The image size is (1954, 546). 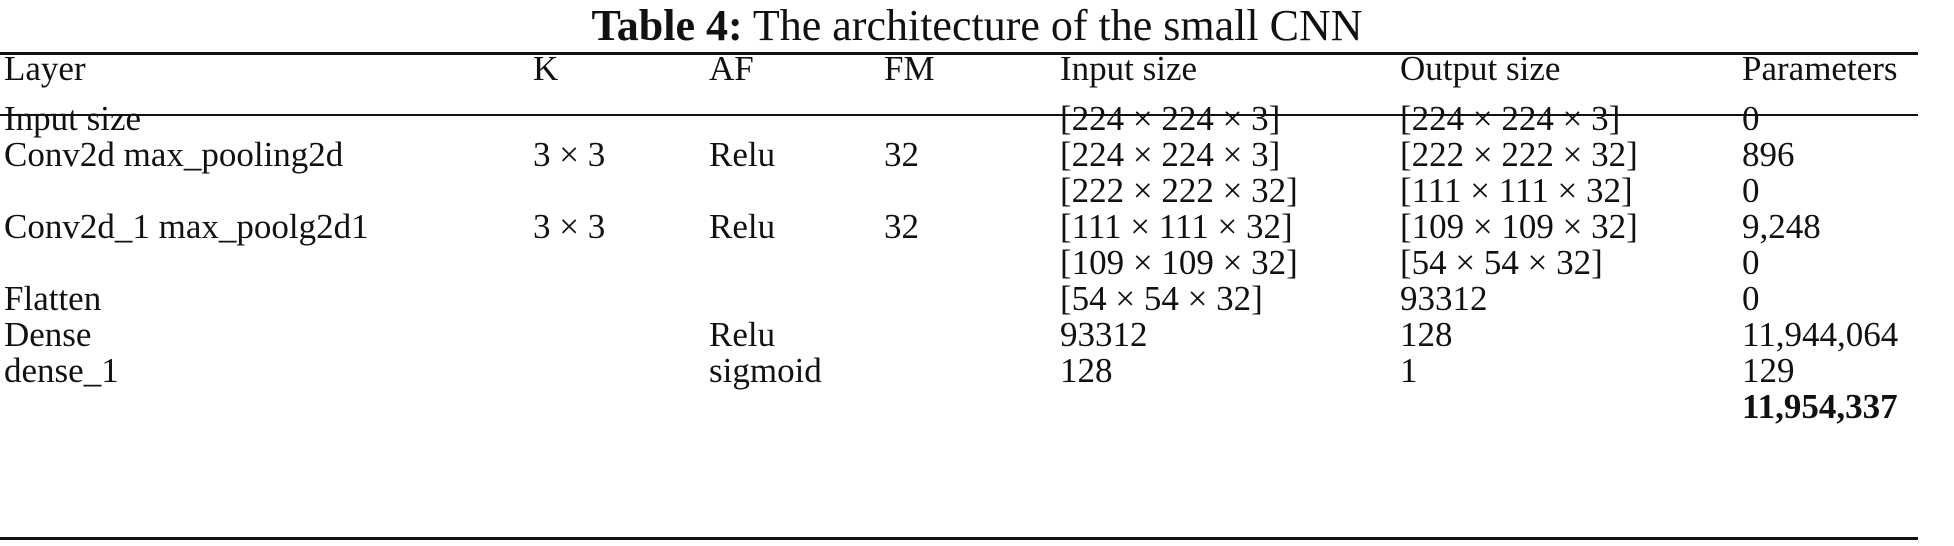 What do you see at coordinates (667, 25) in the screenshot?
I see `table-caption-label: Table 4:` at bounding box center [667, 25].